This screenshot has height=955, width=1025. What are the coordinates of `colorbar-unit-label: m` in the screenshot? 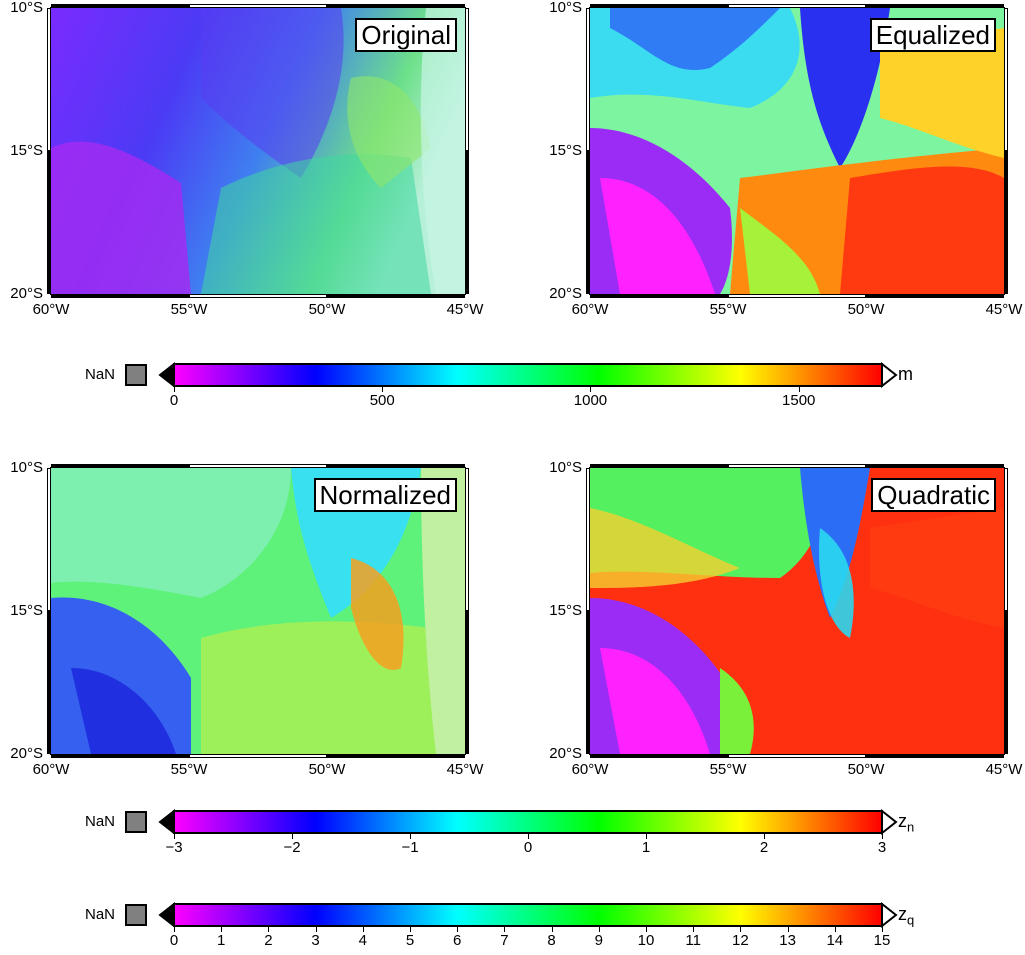 It's located at (905, 374).